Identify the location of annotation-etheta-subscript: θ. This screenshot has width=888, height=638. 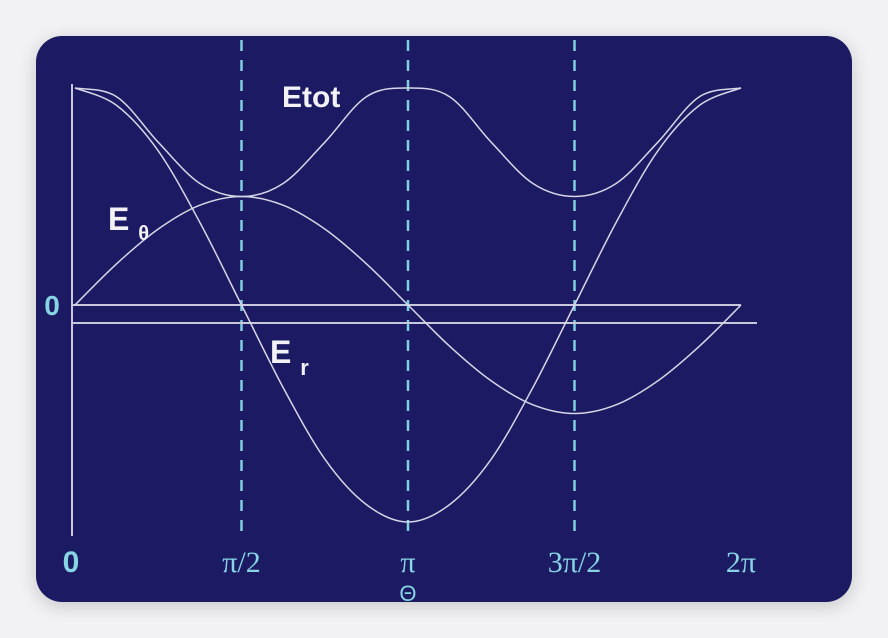
(143, 234).